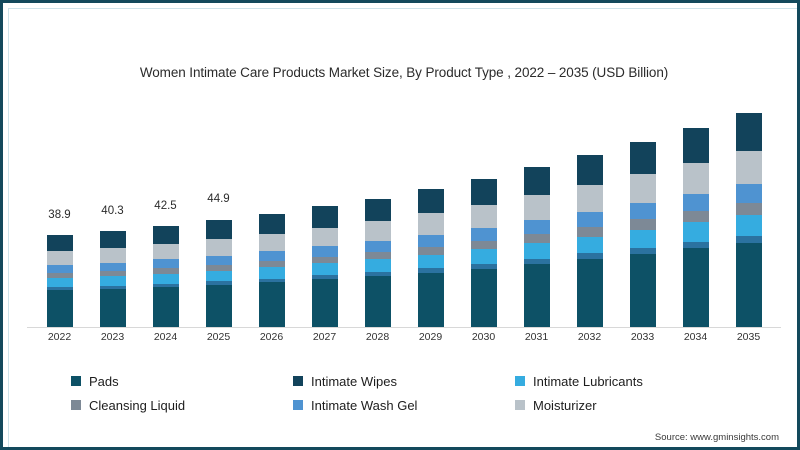 The height and width of the screenshot is (450, 800). I want to click on x-tick-2023: 2023, so click(112, 337).